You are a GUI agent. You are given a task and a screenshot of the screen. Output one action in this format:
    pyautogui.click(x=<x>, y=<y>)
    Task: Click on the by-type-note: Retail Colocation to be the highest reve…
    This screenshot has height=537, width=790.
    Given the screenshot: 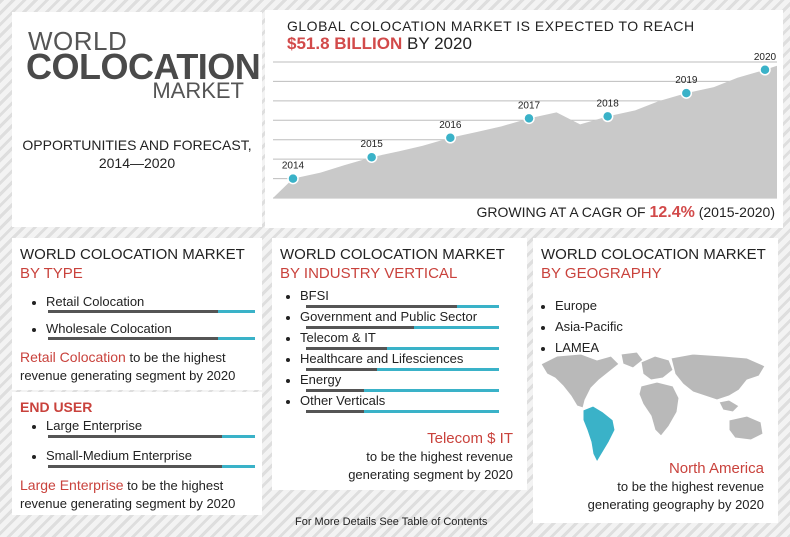 What is the action you would take?
    pyautogui.click(x=127, y=366)
    